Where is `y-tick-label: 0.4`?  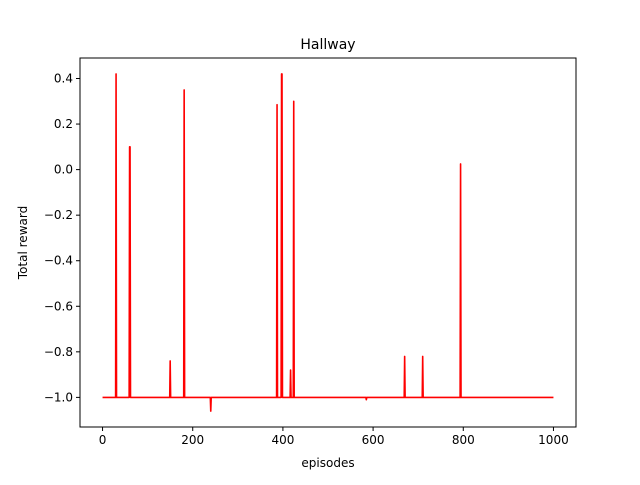 y-tick-label: 0.4 is located at coordinates (63, 79).